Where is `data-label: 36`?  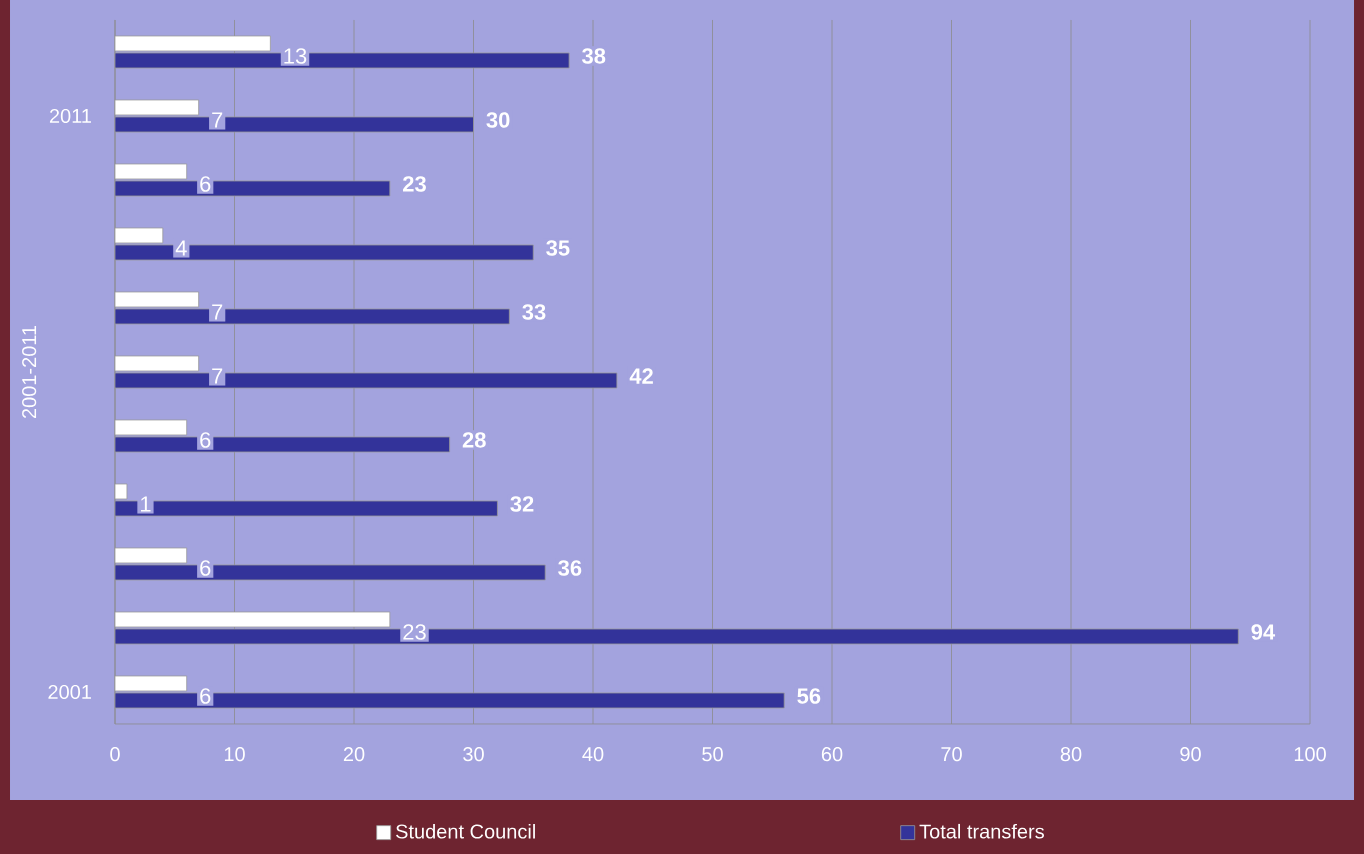 data-label: 36 is located at coordinates (570, 568).